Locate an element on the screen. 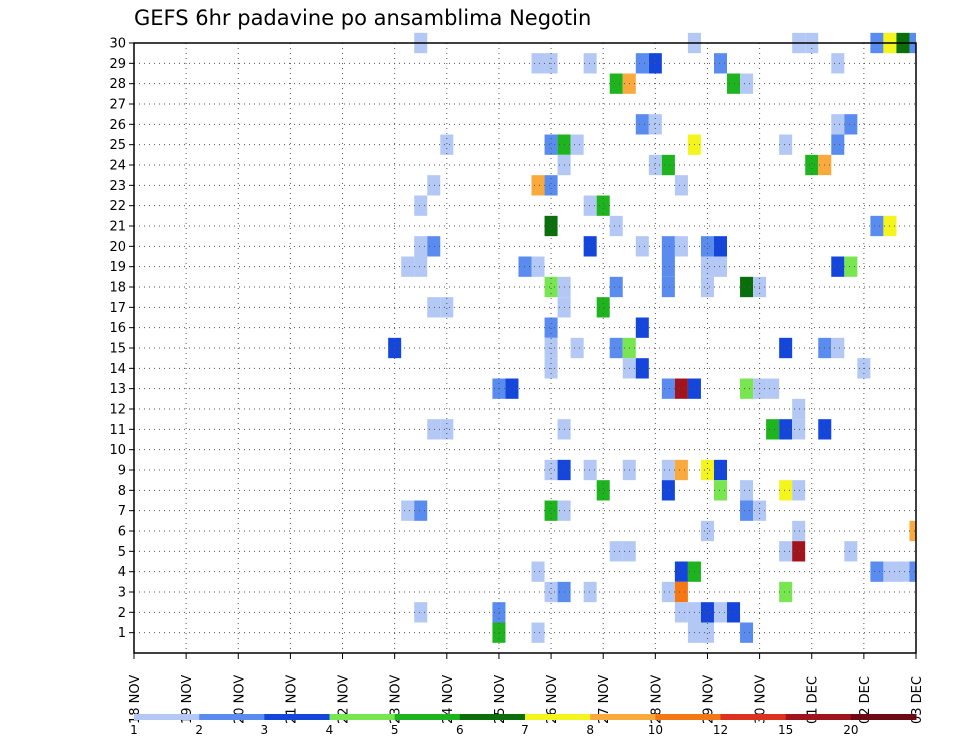  colorbar-label: 6 is located at coordinates (460, 730).